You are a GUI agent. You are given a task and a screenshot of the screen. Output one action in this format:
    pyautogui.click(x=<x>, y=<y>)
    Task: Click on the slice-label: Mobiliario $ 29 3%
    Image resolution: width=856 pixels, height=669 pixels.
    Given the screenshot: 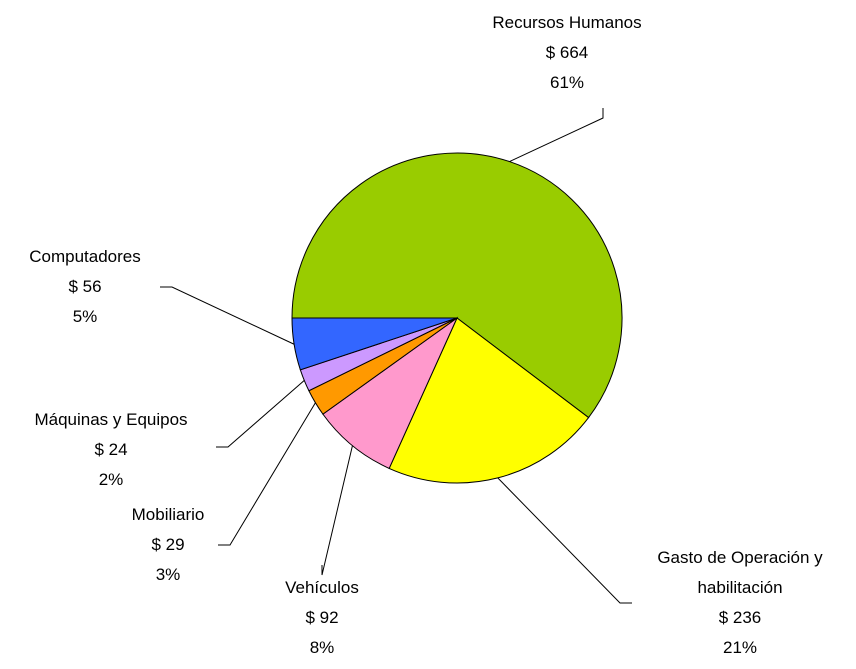 What is the action you would take?
    pyautogui.click(x=168, y=544)
    